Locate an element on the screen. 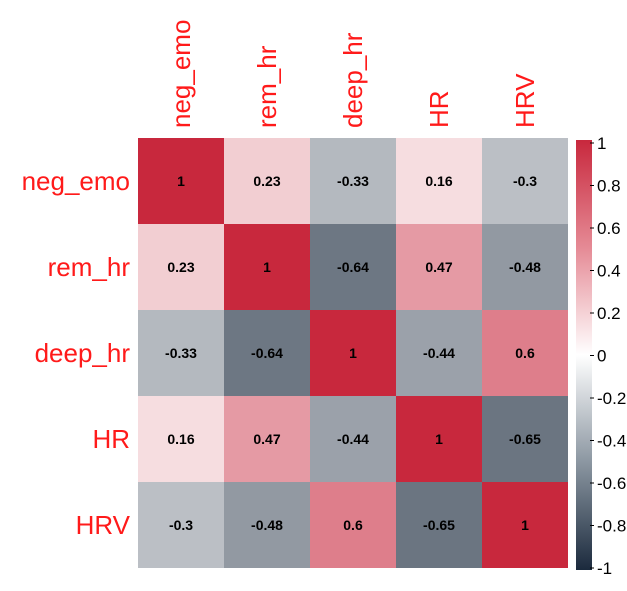  column-label: HRV is located at coordinates (525, 100).